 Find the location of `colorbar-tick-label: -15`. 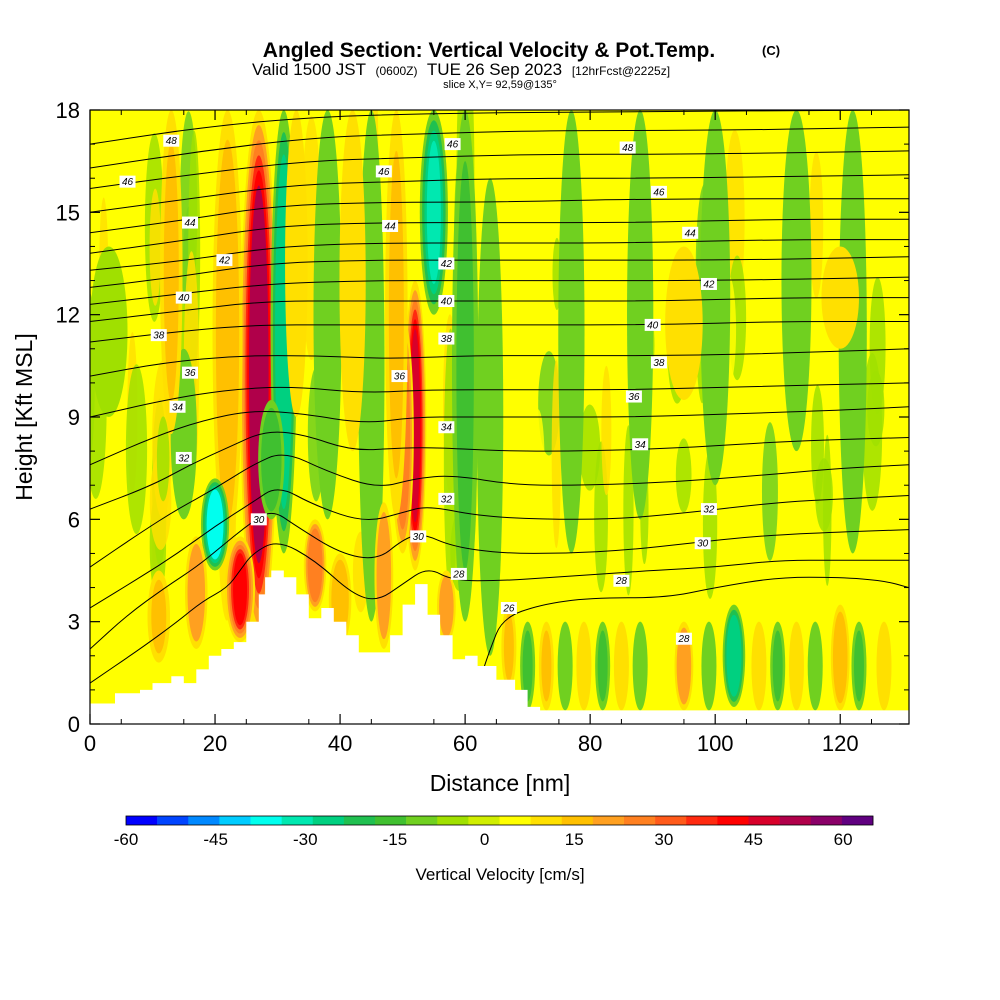

colorbar-tick-label: -15 is located at coordinates (395, 839).